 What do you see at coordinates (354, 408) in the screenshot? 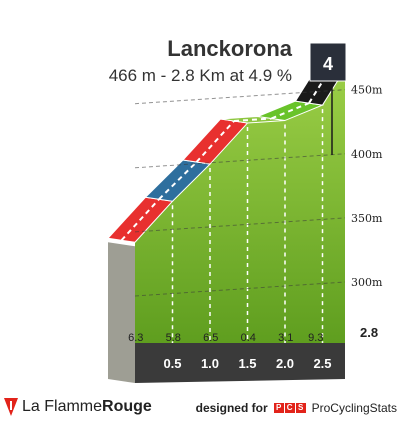
I see `pcs-name: ProCyclingStats` at bounding box center [354, 408].